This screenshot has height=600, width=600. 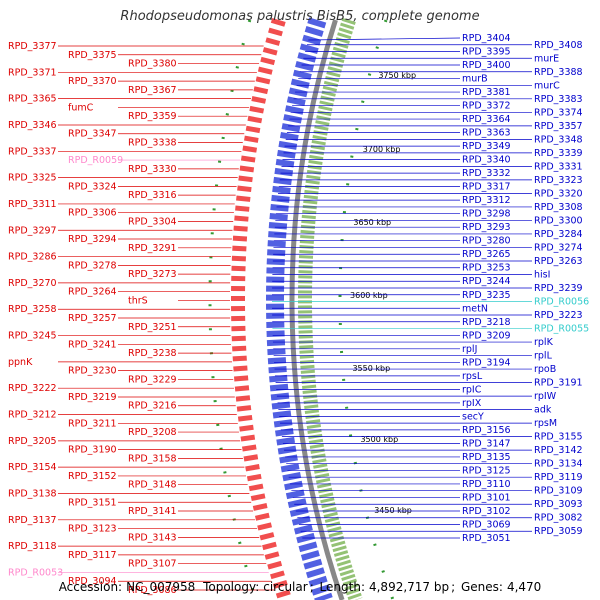 What do you see at coordinates (35, 572) in the screenshot?
I see `gene-label-left: RPD_R0053` at bounding box center [35, 572].